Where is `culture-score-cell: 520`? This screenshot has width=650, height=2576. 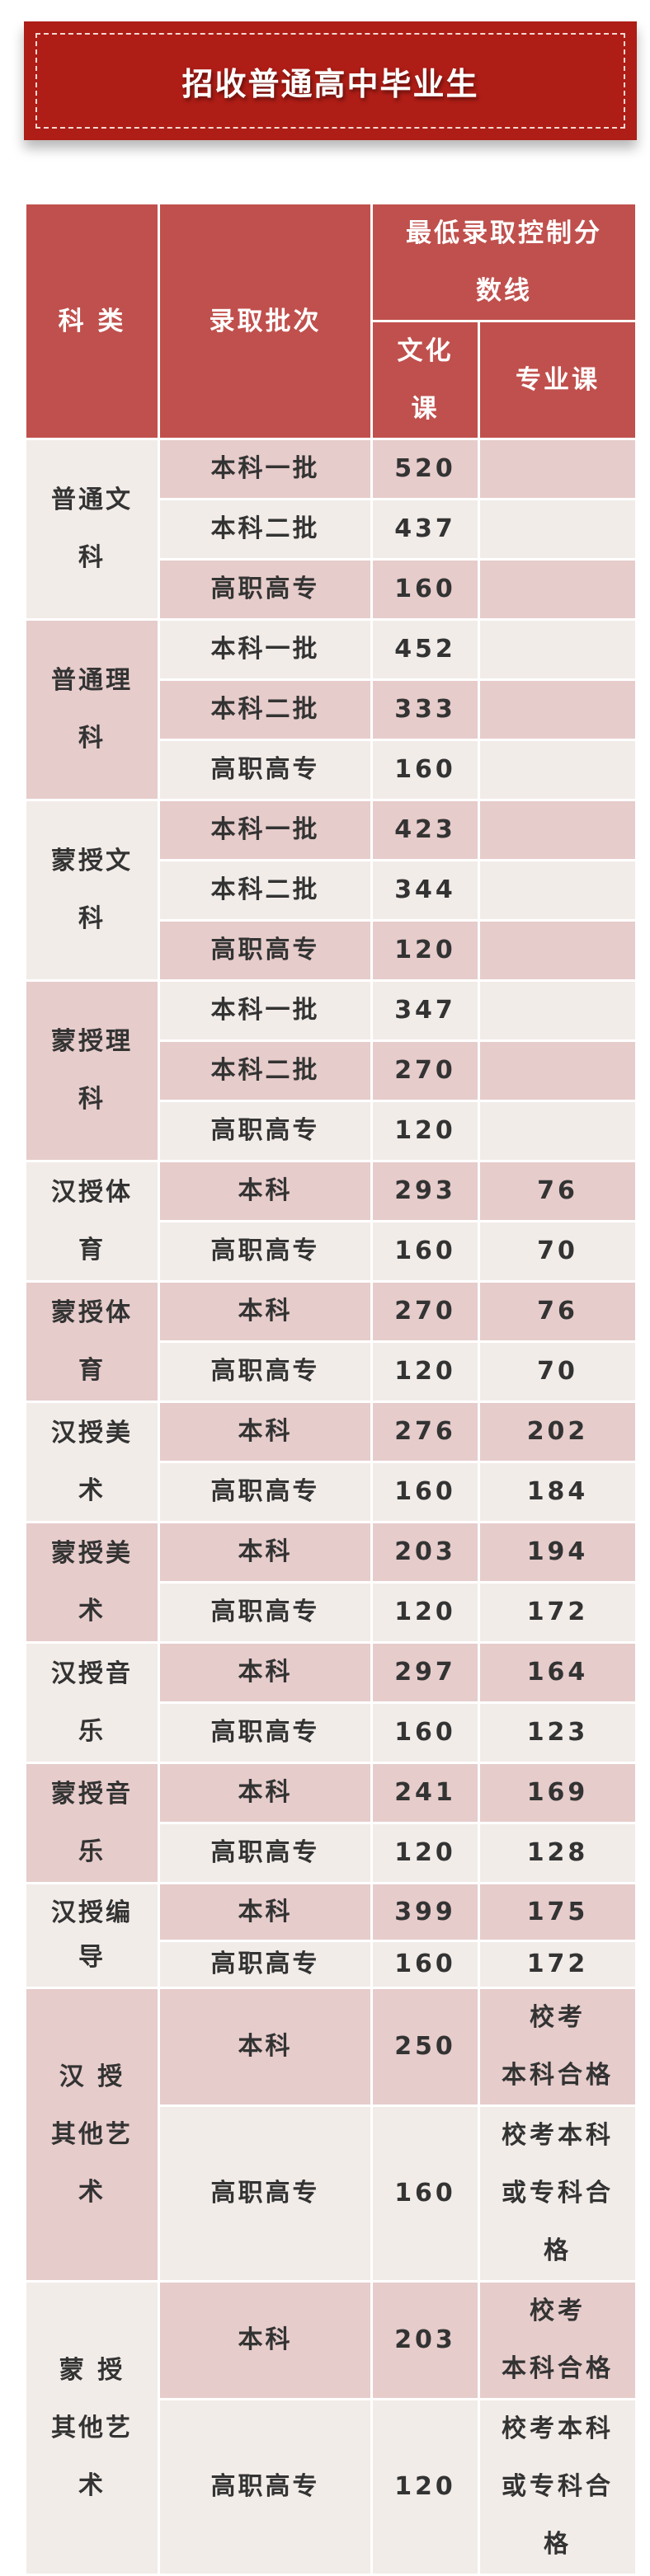
culture-score-cell: 520 is located at coordinates (425, 469).